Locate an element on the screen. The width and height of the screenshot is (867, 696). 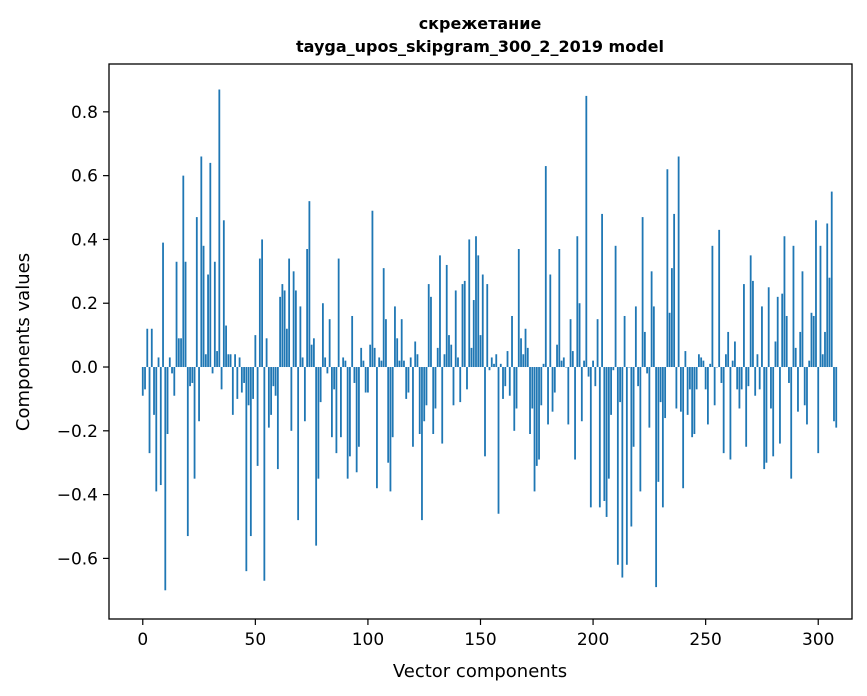
y-tick-label: 0.4 is located at coordinates (84, 240).